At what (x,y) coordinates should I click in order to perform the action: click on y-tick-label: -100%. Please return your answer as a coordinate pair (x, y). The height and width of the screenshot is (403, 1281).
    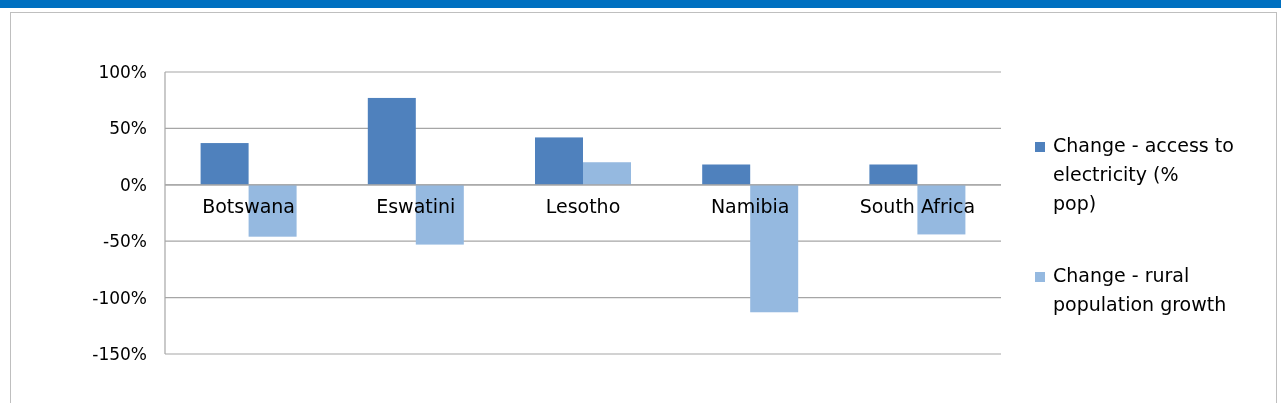
    Looking at the image, I should click on (119, 297).